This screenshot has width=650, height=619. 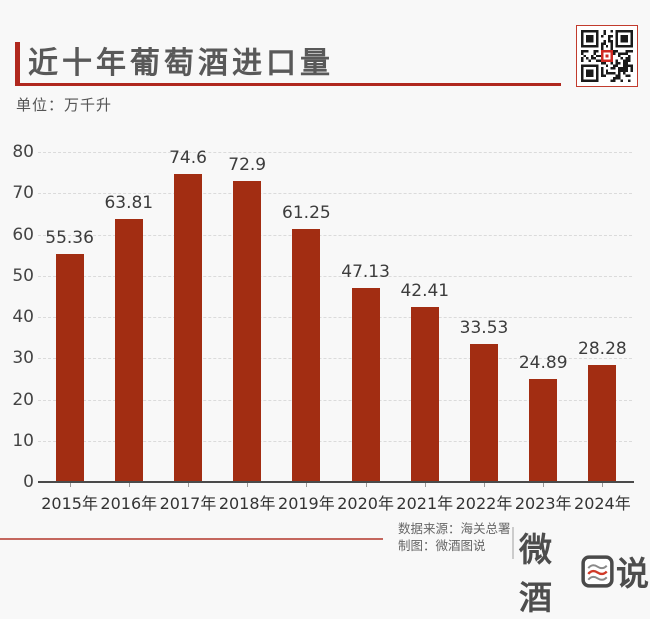 What do you see at coordinates (23, 399) in the screenshot?
I see `y-axis-tick-label: 20` at bounding box center [23, 399].